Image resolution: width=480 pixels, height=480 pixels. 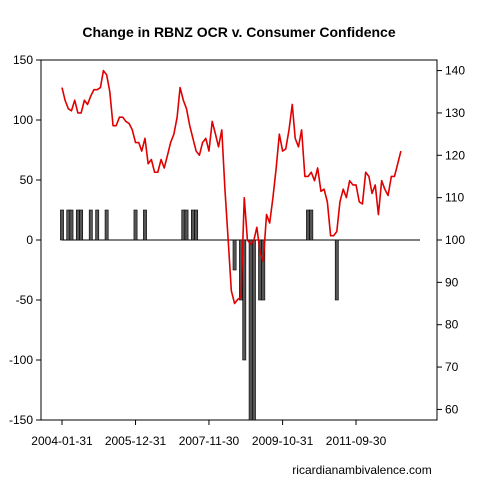 What do you see at coordinates (27, 180) in the screenshot?
I see `left-axis-tick-label: 50` at bounding box center [27, 180].